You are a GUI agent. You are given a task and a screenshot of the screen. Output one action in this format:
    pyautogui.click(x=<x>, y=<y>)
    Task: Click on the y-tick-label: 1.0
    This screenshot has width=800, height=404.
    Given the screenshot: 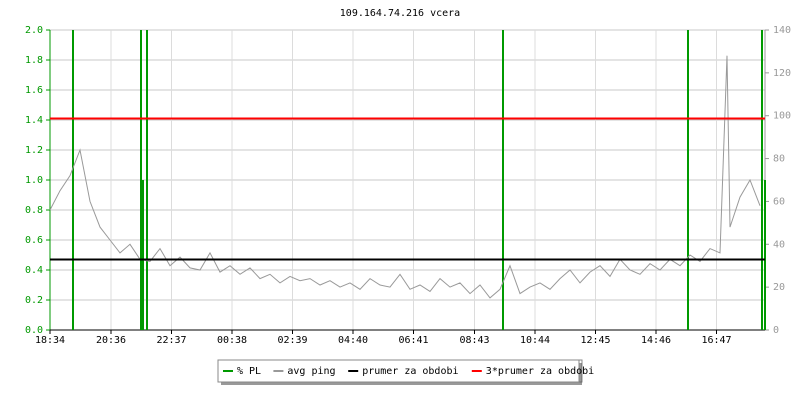 What is the action you would take?
    pyautogui.click(x=34, y=180)
    